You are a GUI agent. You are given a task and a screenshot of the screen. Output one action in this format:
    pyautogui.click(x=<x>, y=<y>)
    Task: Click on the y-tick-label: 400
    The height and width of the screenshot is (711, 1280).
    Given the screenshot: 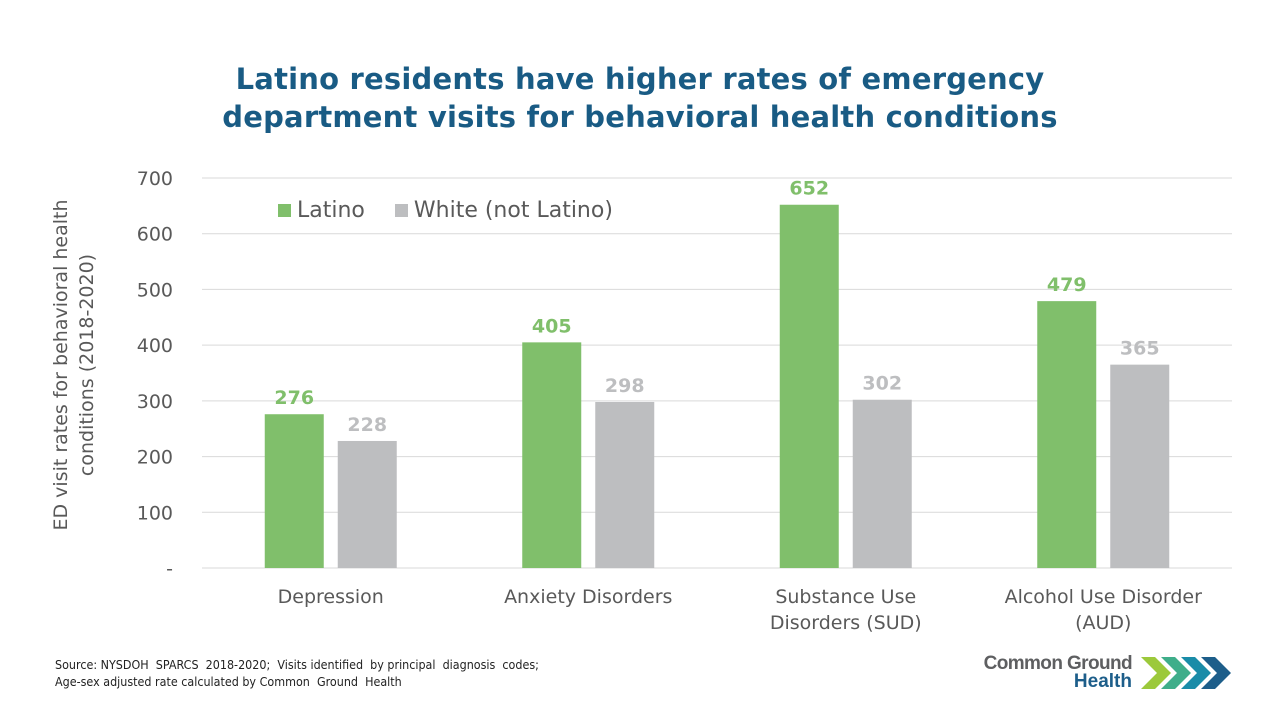 What is the action you would take?
    pyautogui.click(x=155, y=346)
    